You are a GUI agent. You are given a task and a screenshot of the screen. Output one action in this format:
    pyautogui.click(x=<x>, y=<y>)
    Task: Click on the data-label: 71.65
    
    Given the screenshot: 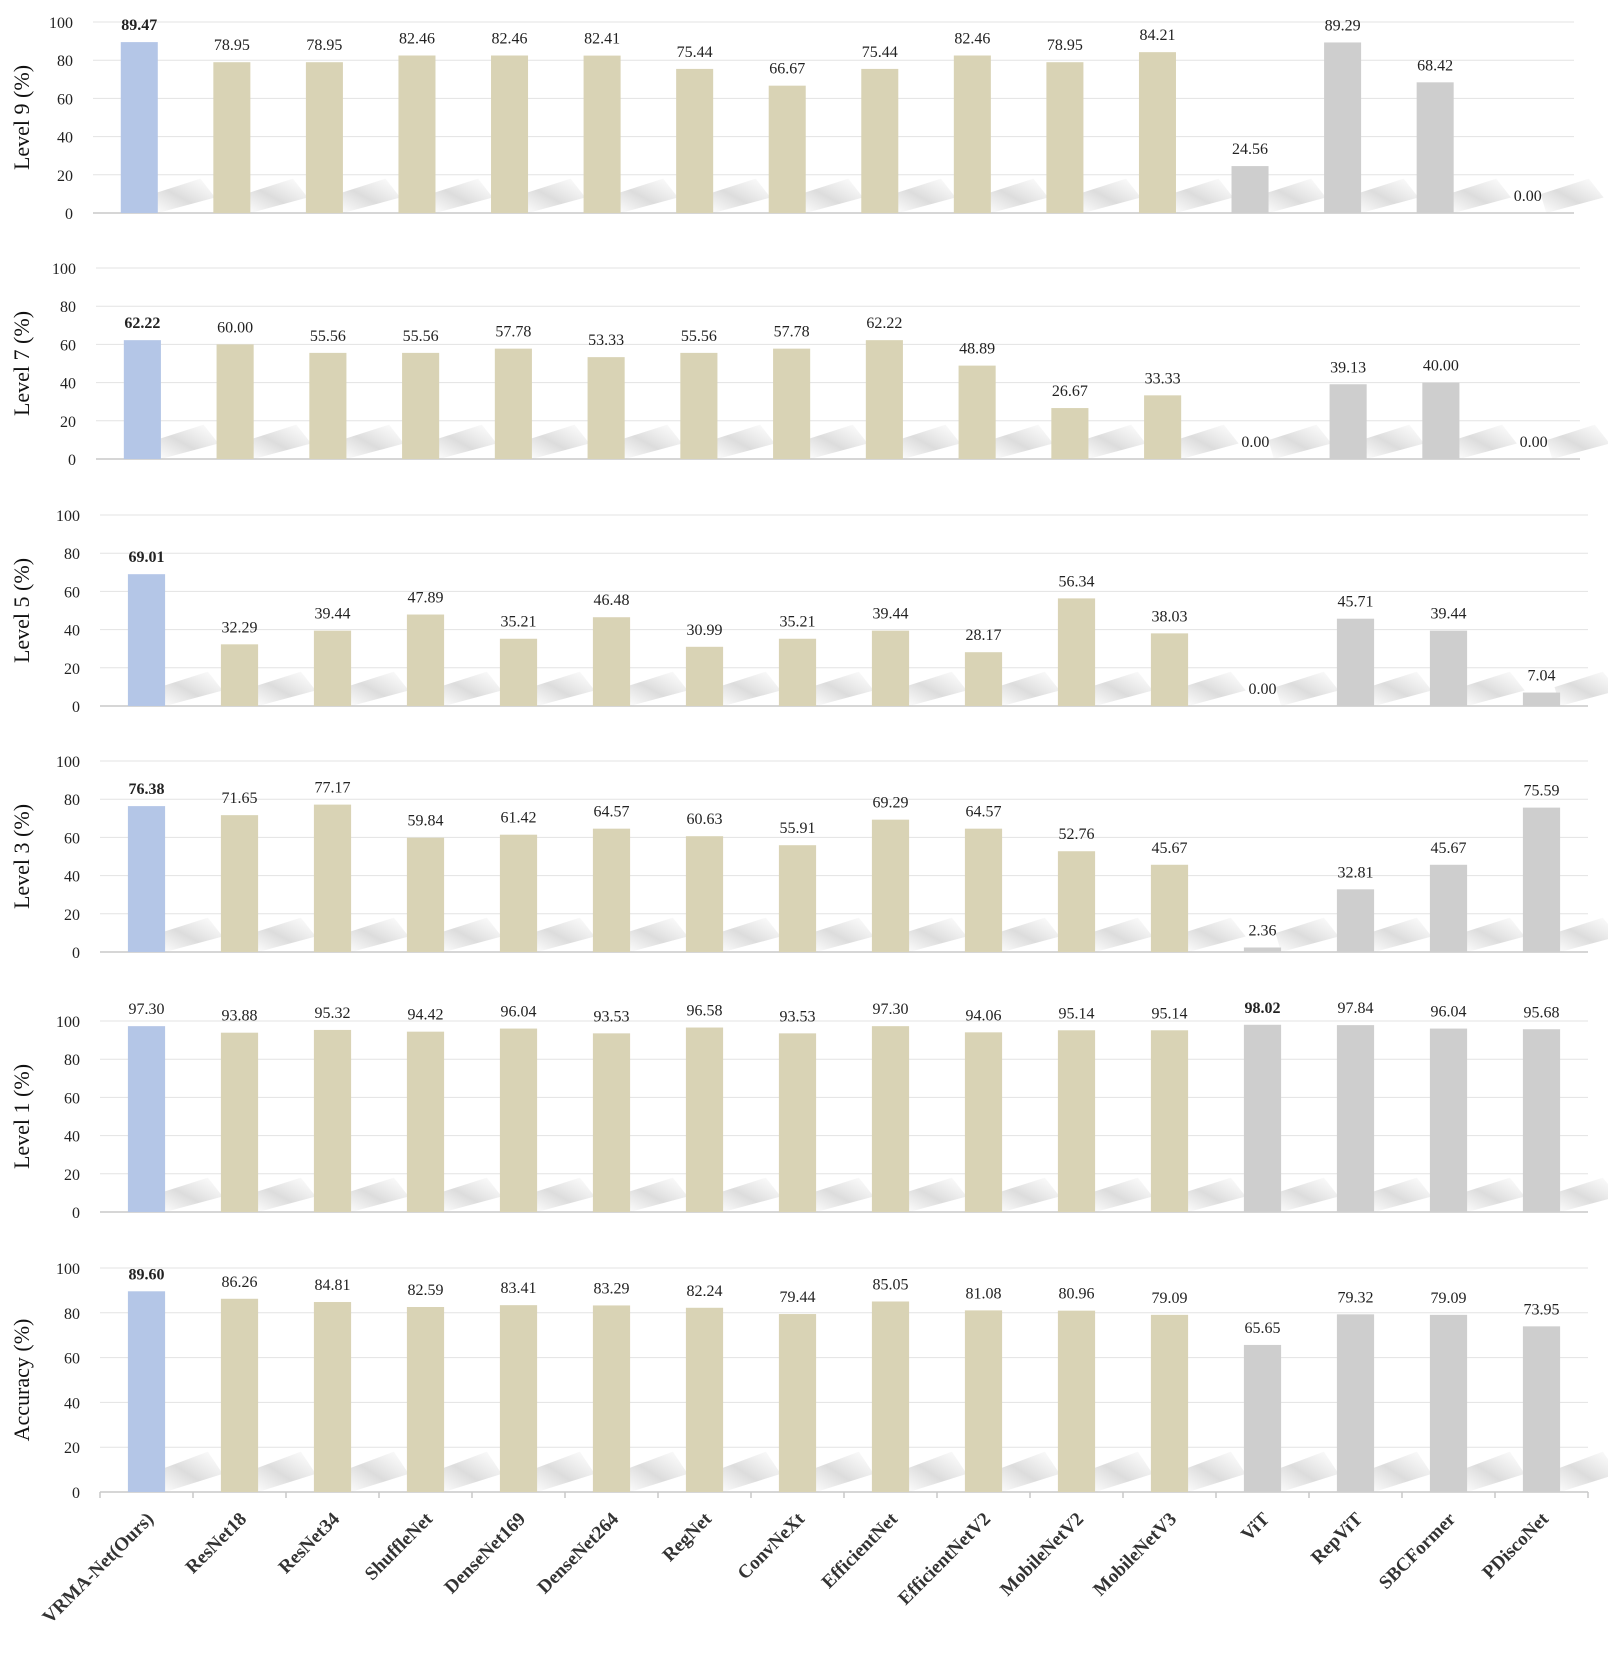 What is the action you would take?
    pyautogui.click(x=240, y=798)
    